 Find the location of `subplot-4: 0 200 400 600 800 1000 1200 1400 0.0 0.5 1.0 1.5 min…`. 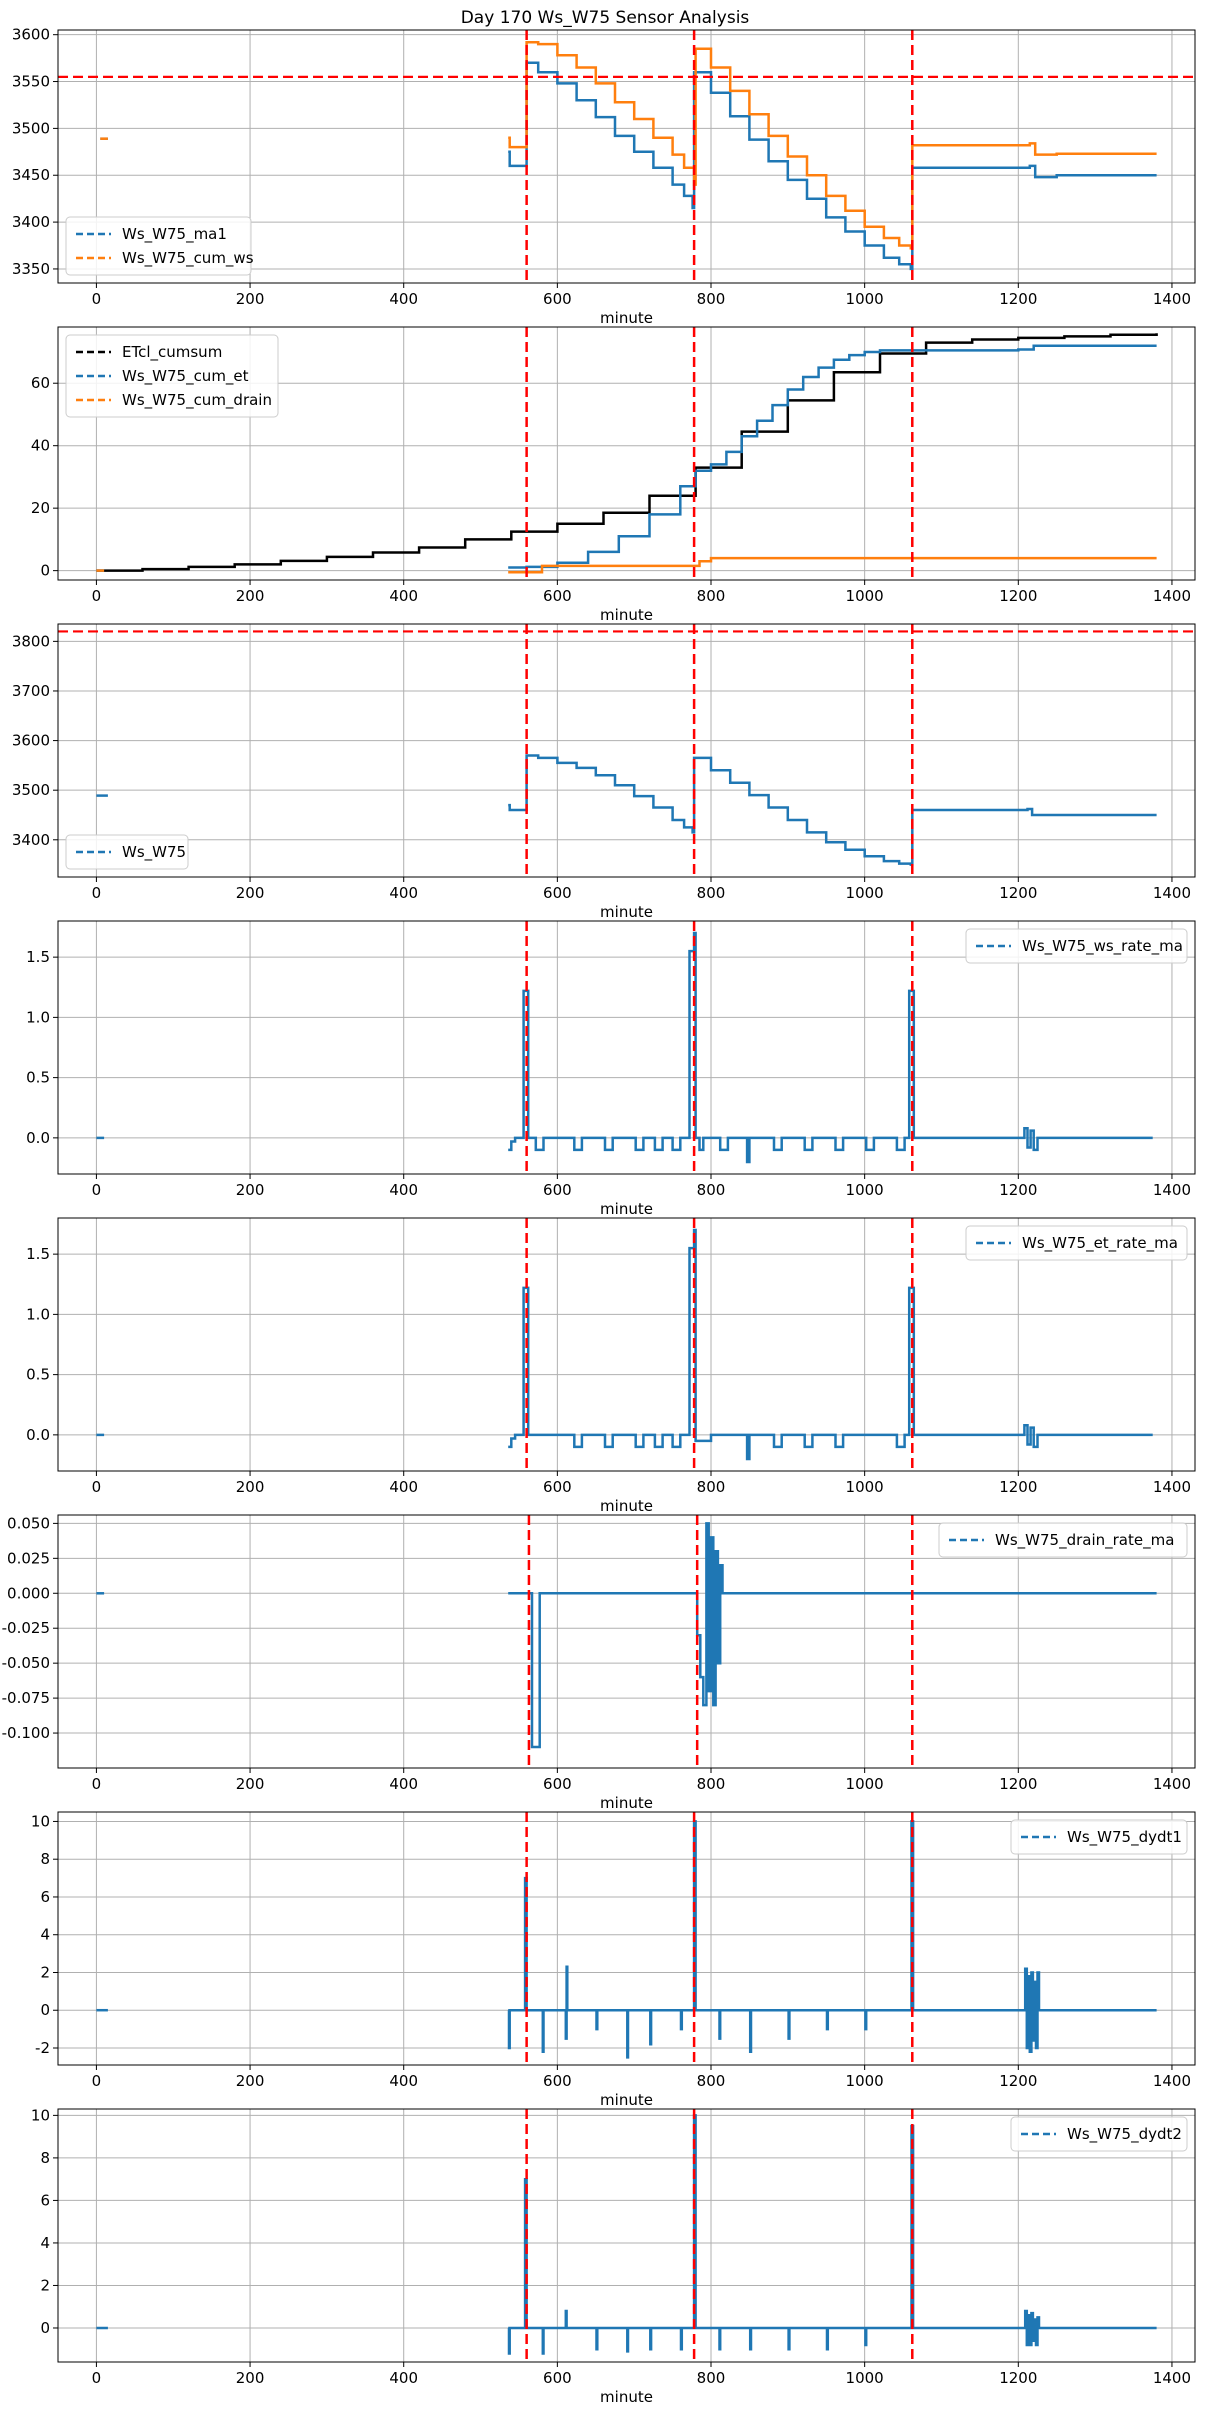

subplot-4: 0 200 400 600 800 1000 1200 1400 0.0 0.5 1.0 1.5 min… is located at coordinates (611, 1069).